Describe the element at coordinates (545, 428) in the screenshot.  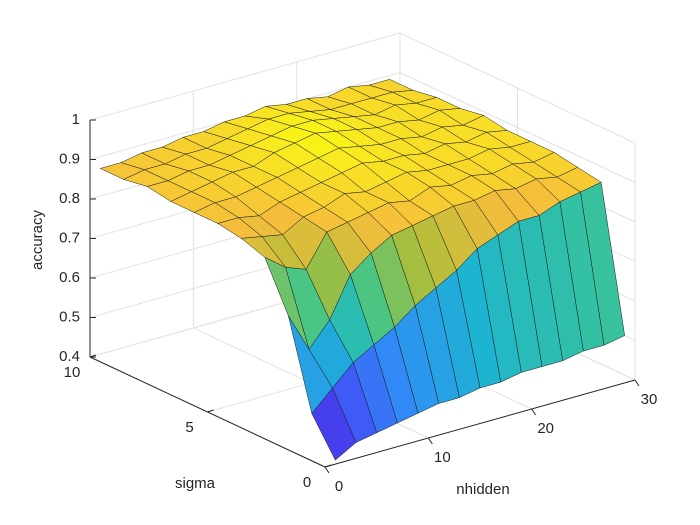
I see `x-tick-label: 20` at that location.